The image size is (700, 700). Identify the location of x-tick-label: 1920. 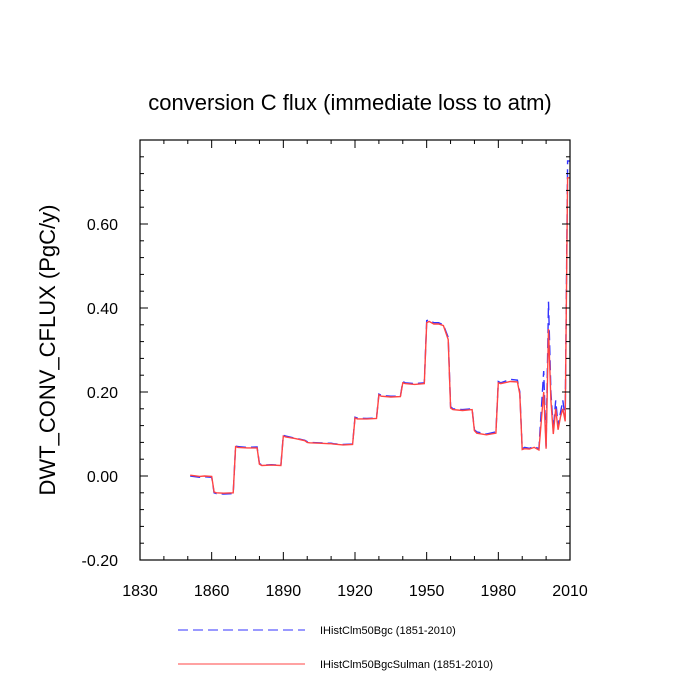
(355, 591).